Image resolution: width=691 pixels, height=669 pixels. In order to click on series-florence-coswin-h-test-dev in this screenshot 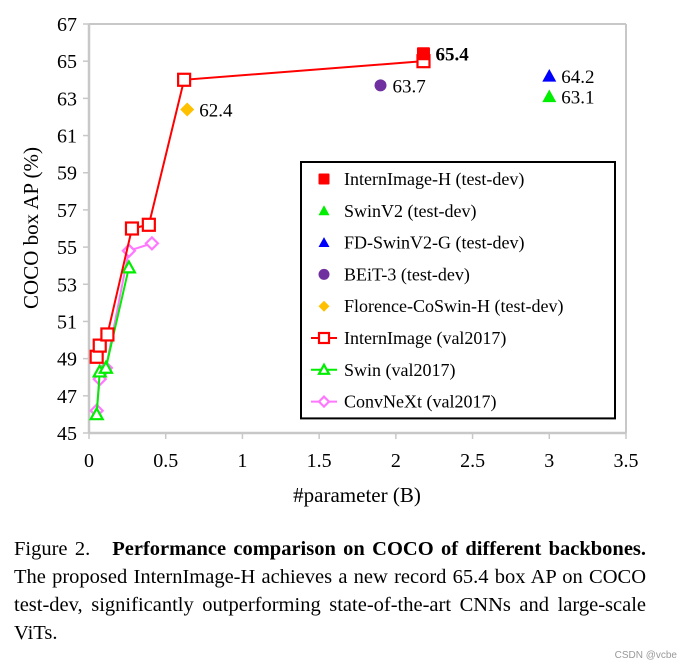, I will do `click(187, 109)`.